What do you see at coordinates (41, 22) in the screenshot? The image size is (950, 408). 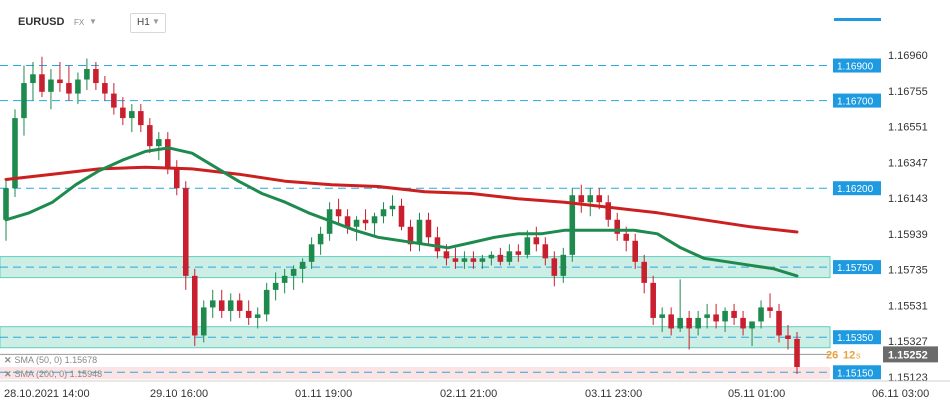 I see `symbol-name: EURUSD` at bounding box center [41, 22].